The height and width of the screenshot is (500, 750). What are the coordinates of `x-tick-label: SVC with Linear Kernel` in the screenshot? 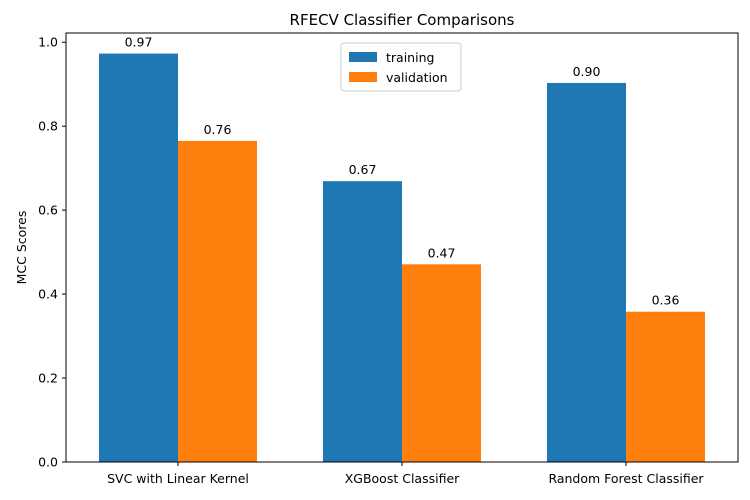 It's located at (178, 478).